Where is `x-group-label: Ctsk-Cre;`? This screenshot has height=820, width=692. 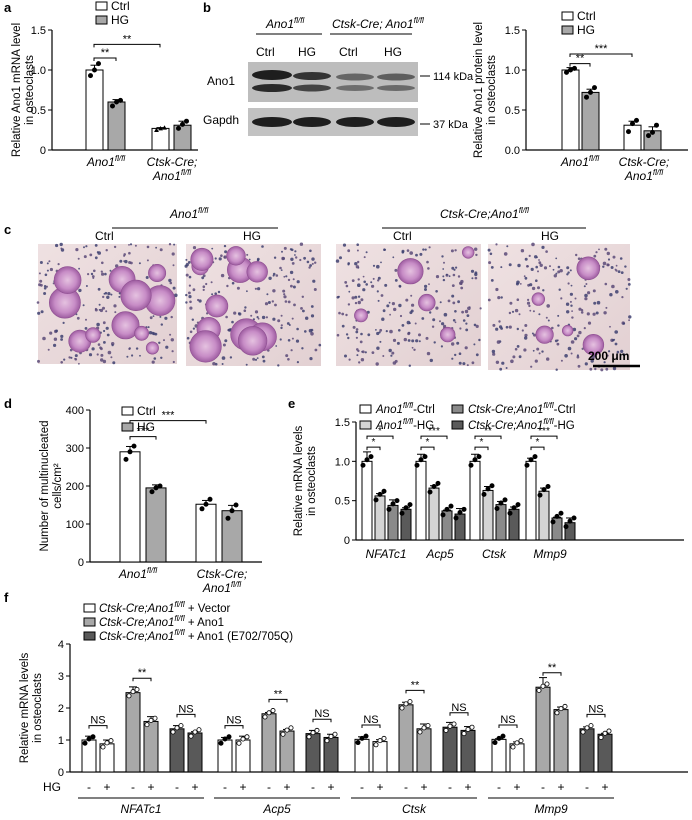
x-group-label: Ctsk-Cre; is located at coordinates (172, 162).